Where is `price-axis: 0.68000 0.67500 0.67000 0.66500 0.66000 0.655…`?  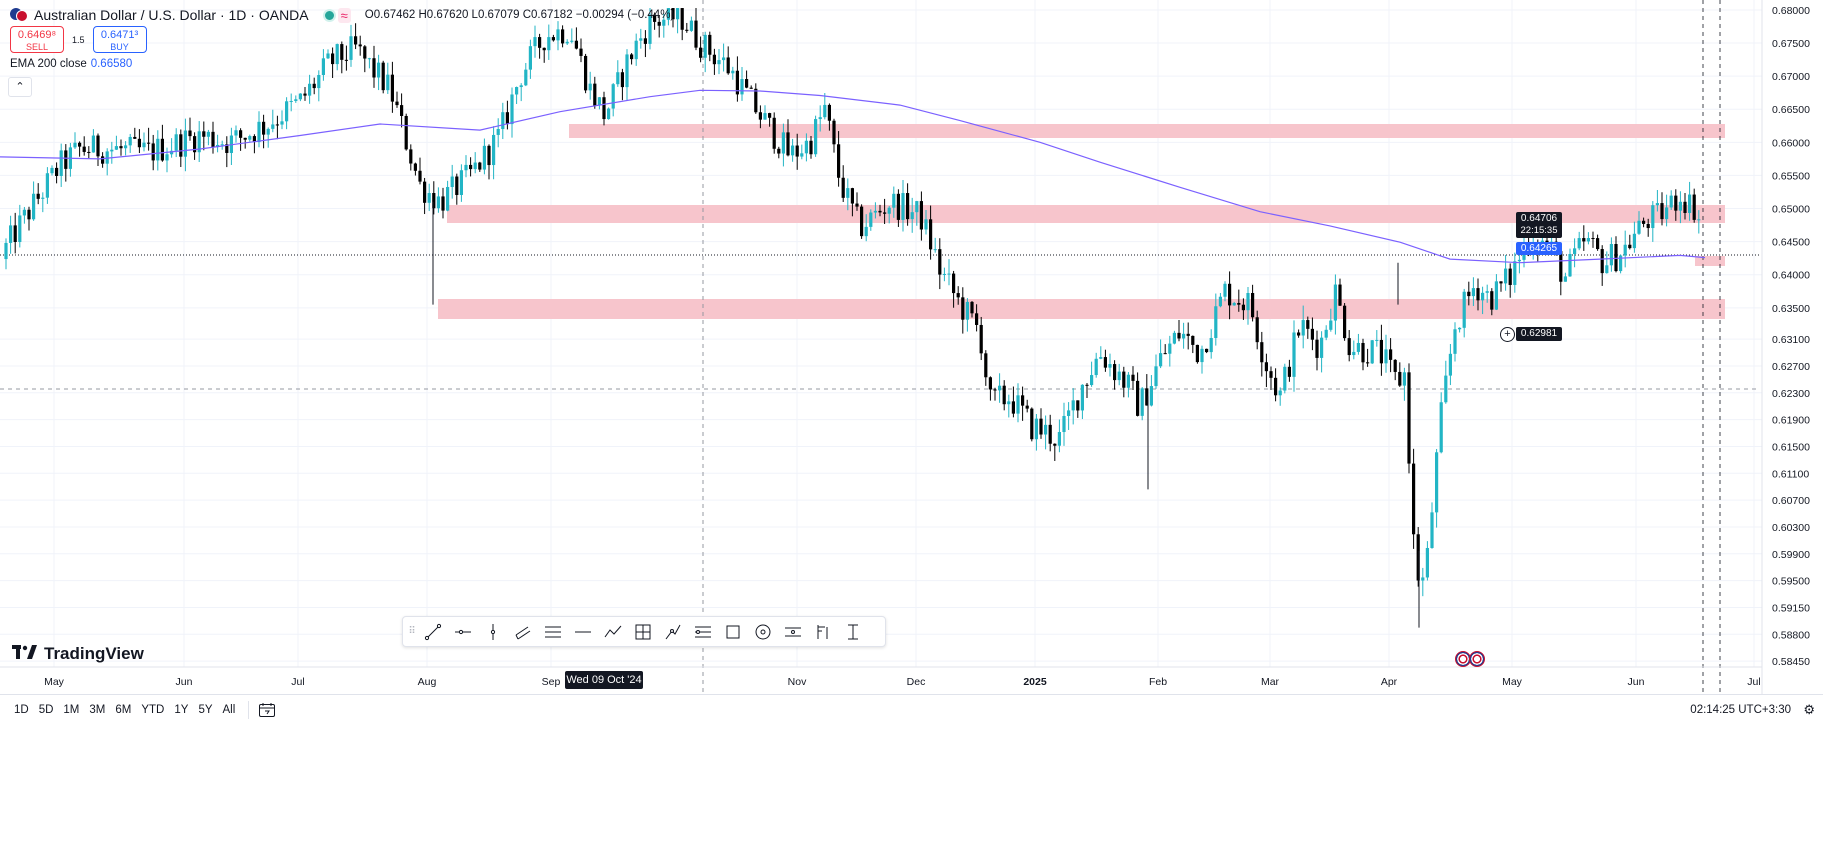
price-axis: 0.68000 0.67500 0.67000 0.66500 0.66000 0.655… is located at coordinates (1791, 336).